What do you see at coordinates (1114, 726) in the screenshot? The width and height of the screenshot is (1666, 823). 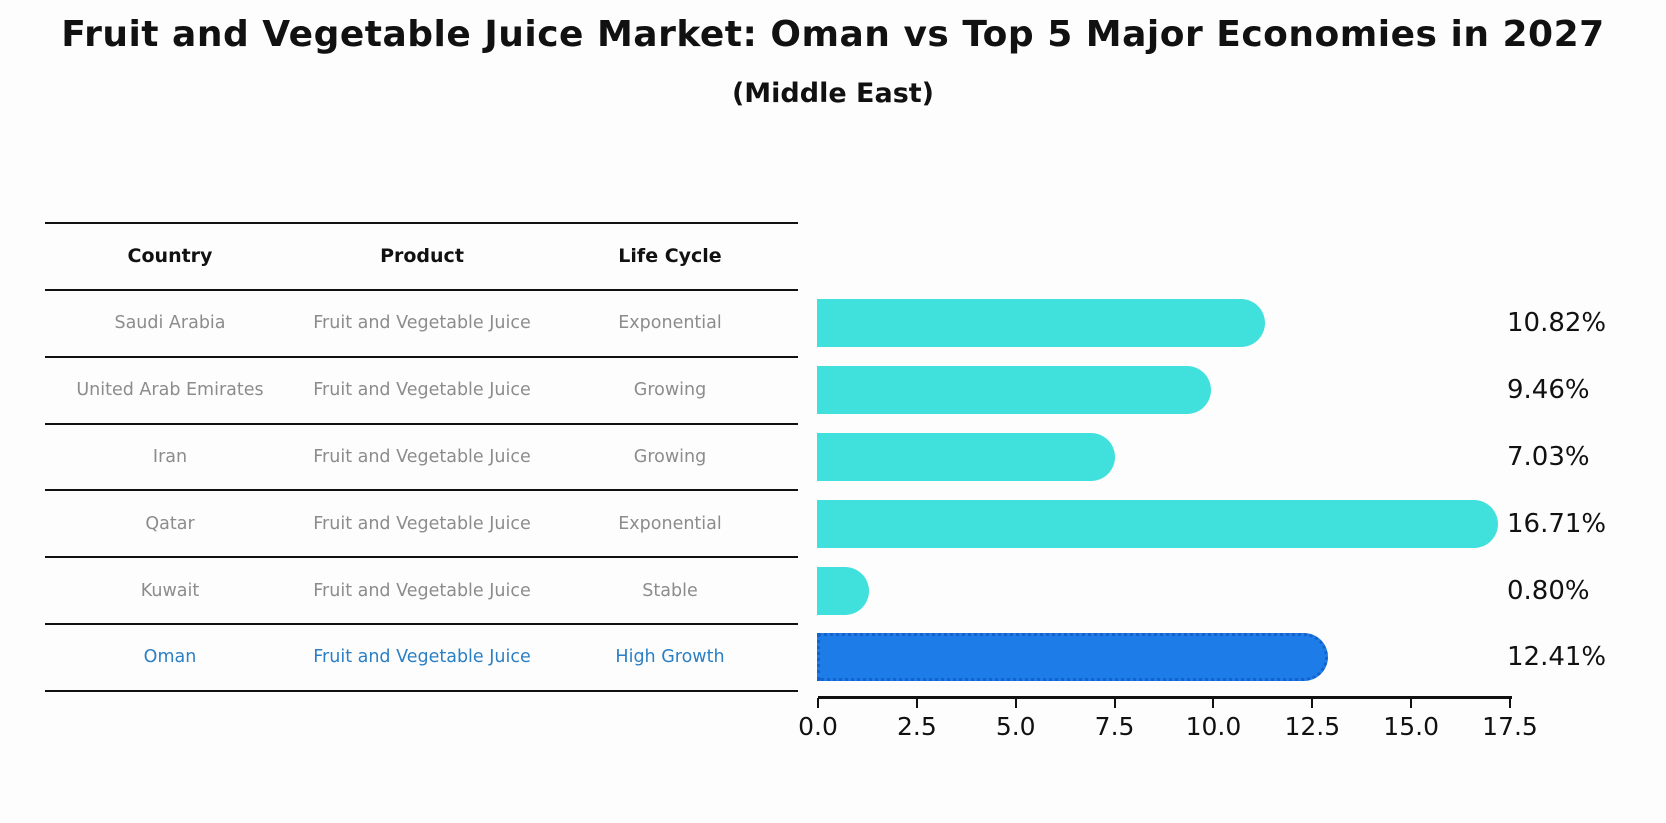 I see `x-axis-tick-label: 7.5` at bounding box center [1114, 726].